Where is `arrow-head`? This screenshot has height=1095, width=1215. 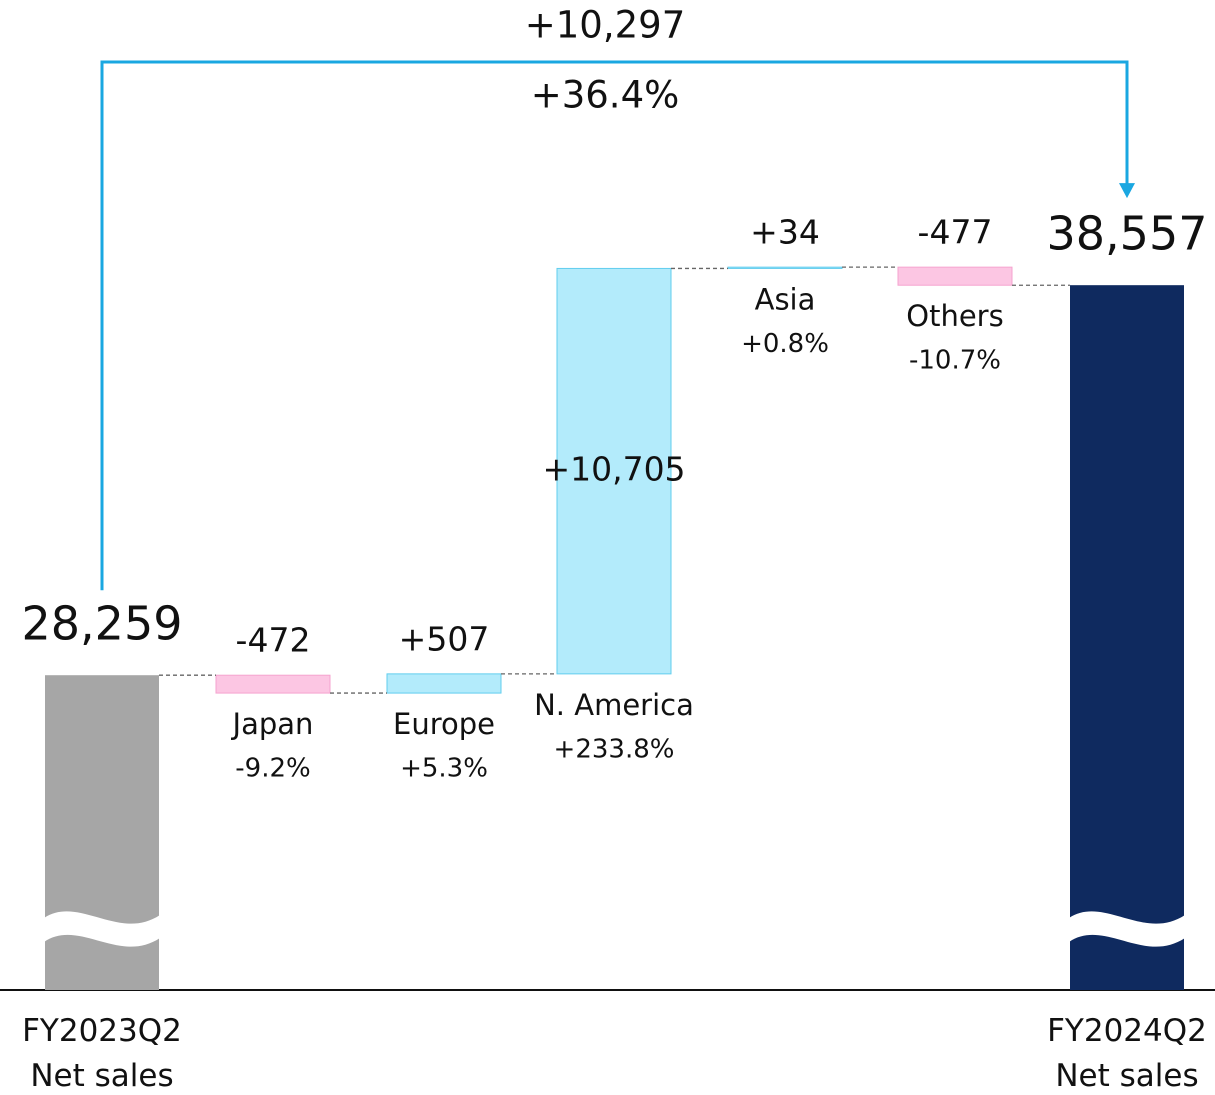
arrow-head is located at coordinates (1127, 191).